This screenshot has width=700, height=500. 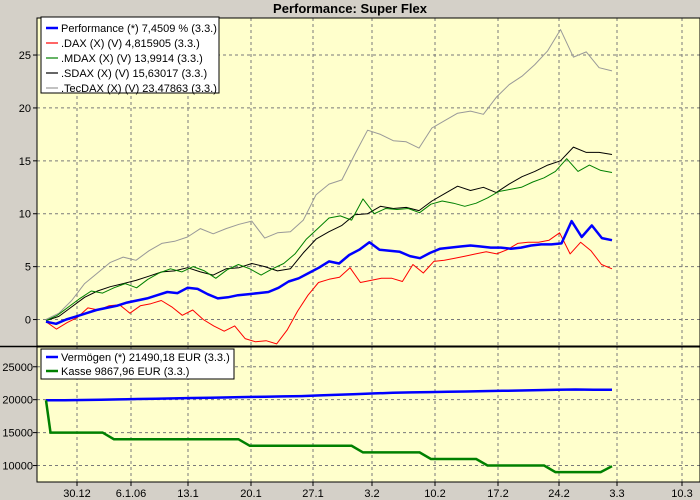 What do you see at coordinates (130, 44) in the screenshot?
I see `legend-entry: .DAX (X) (V) 4,815905 (3.3.)` at bounding box center [130, 44].